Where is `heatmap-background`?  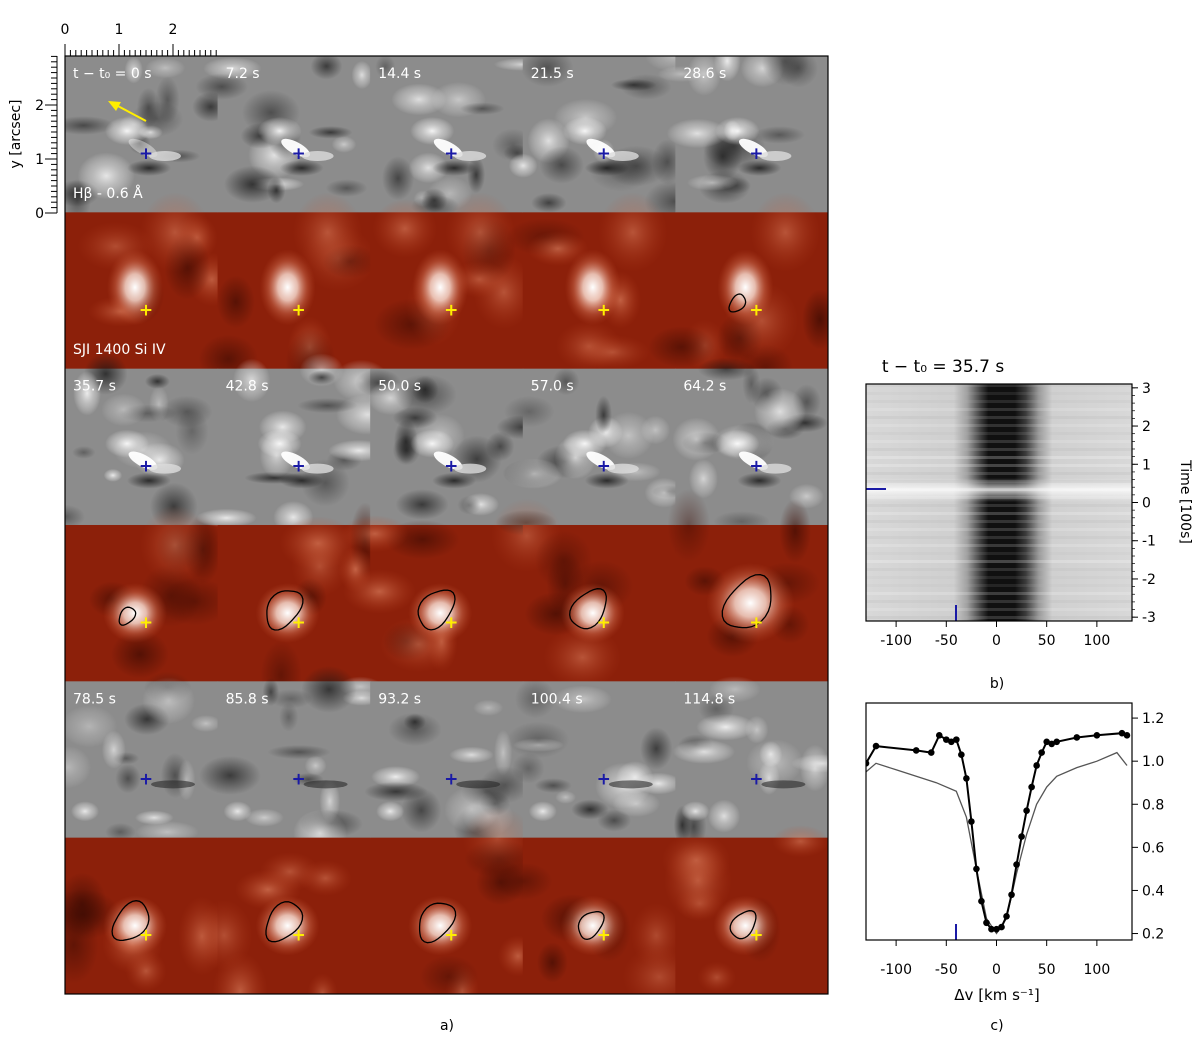 heatmap-background is located at coordinates (999, 502).